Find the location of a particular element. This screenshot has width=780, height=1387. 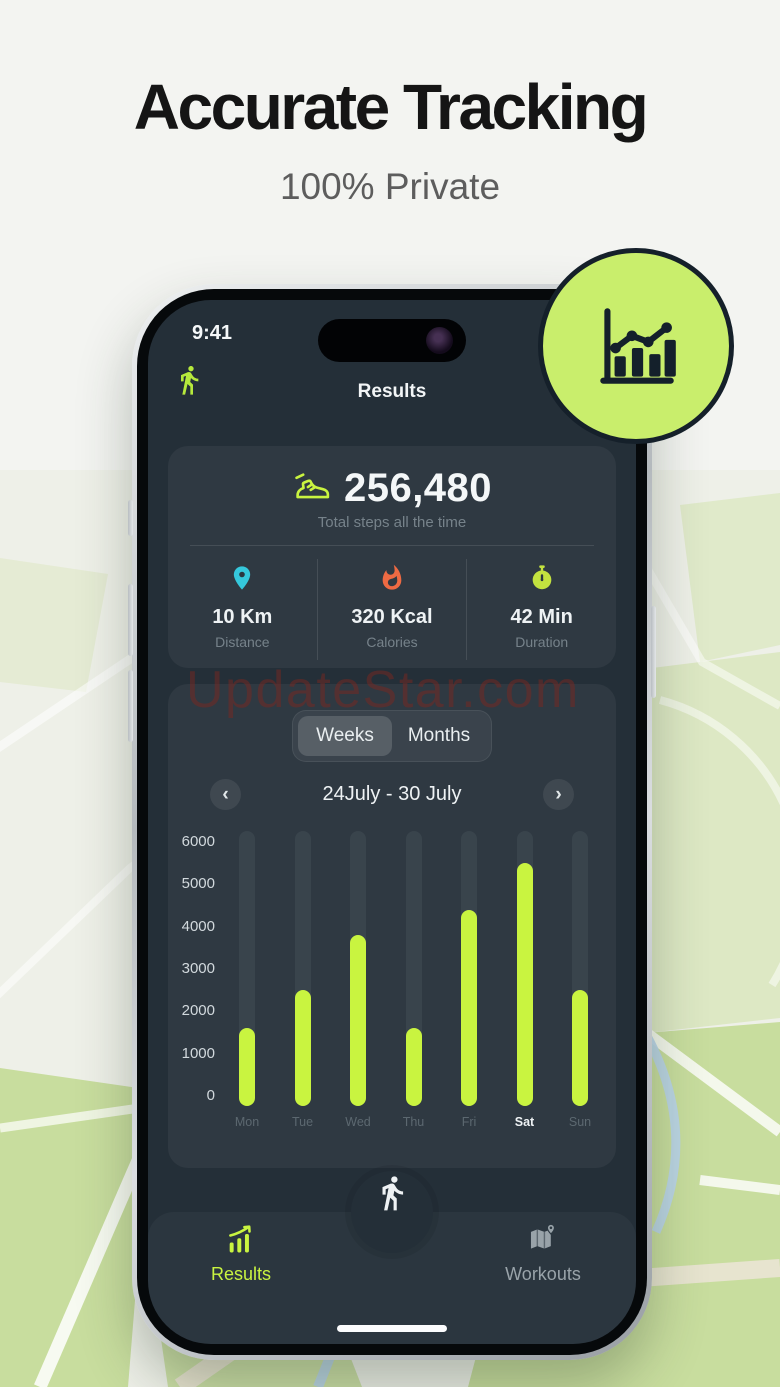

date-navigation: ‹ 24July - 30 July › is located at coordinates (392, 794).